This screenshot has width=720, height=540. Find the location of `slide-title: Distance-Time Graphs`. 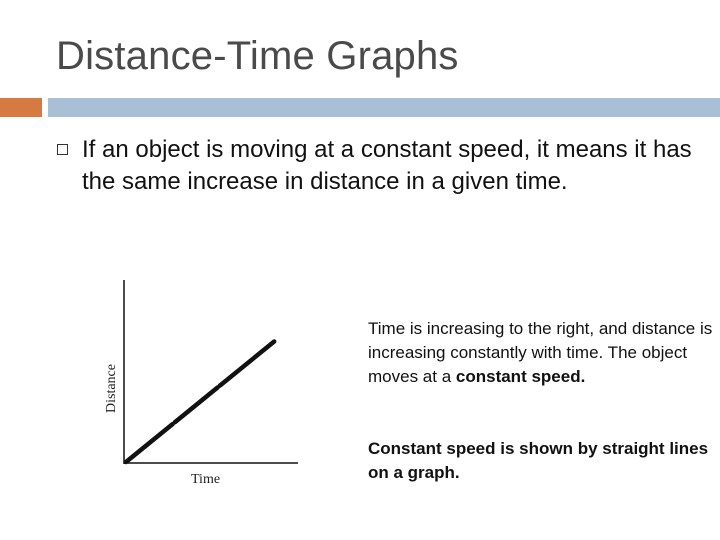

slide-title: Distance-Time Graphs is located at coordinates (257, 56).